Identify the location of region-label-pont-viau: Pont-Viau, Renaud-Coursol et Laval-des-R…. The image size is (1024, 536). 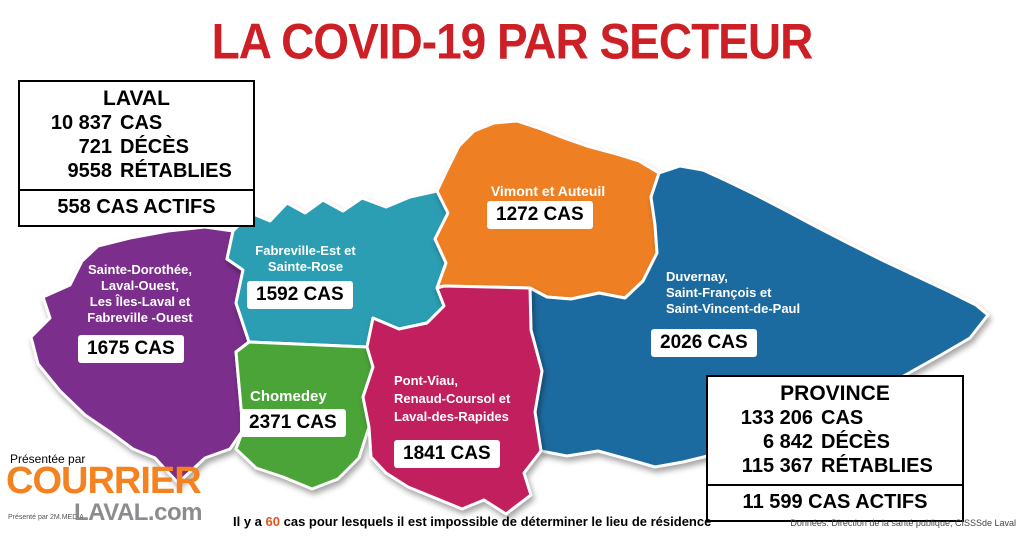
(452, 398).